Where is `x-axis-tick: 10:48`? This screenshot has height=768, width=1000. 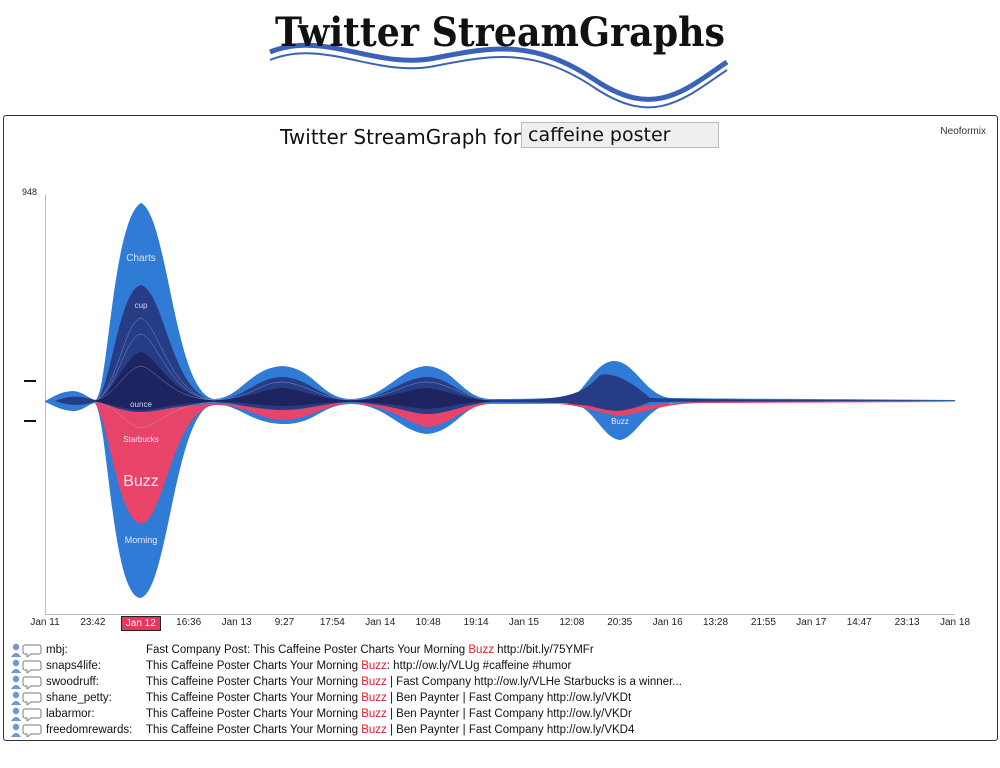 x-axis-tick: 10:48 is located at coordinates (428, 622).